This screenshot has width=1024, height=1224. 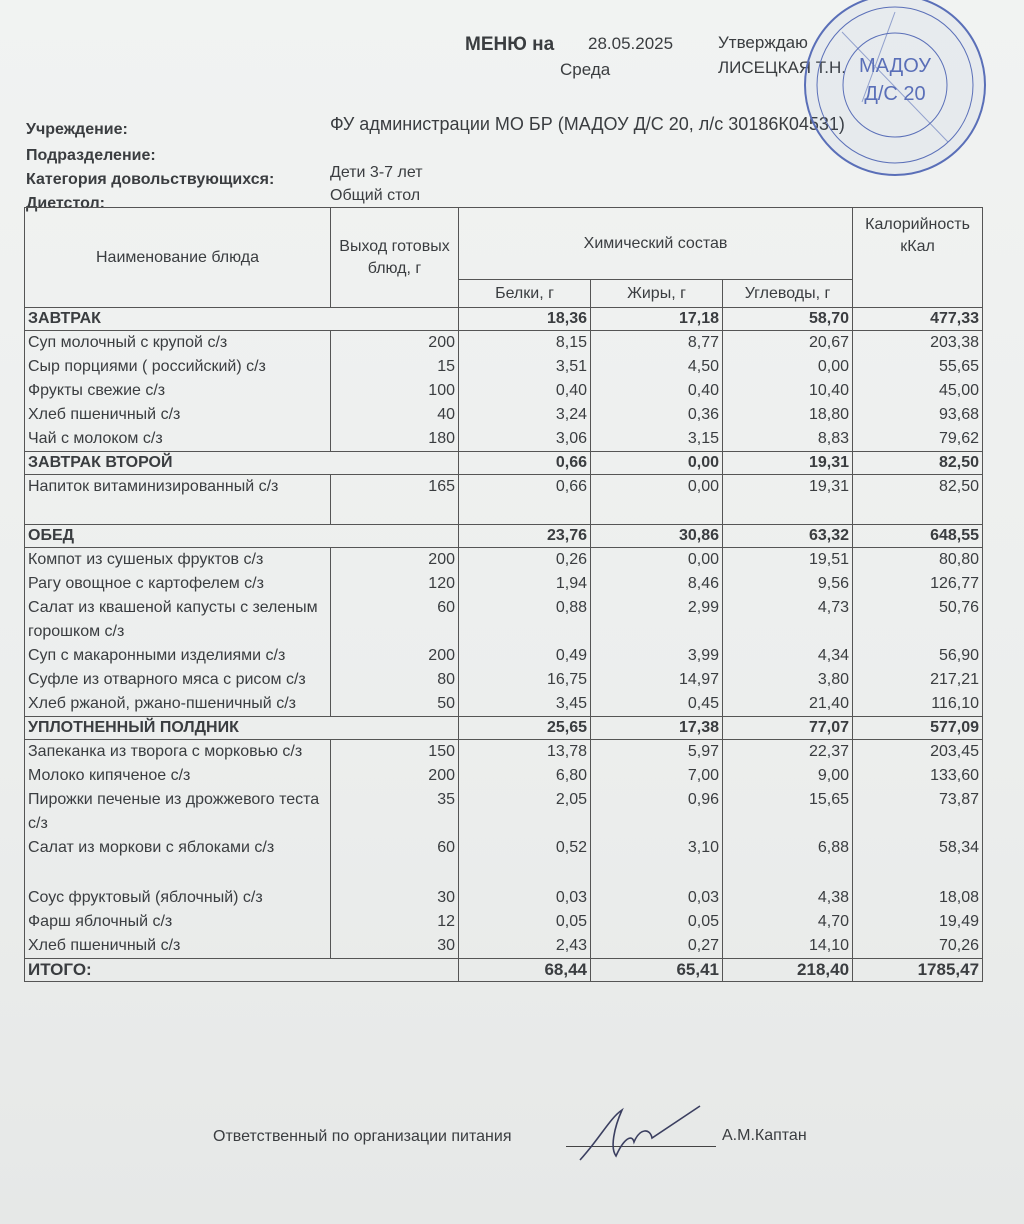 I want to click on dish-row: Фарш яблочный с/з 12 0,05 0,05 4,70 19,49, so click(x=504, y=922).